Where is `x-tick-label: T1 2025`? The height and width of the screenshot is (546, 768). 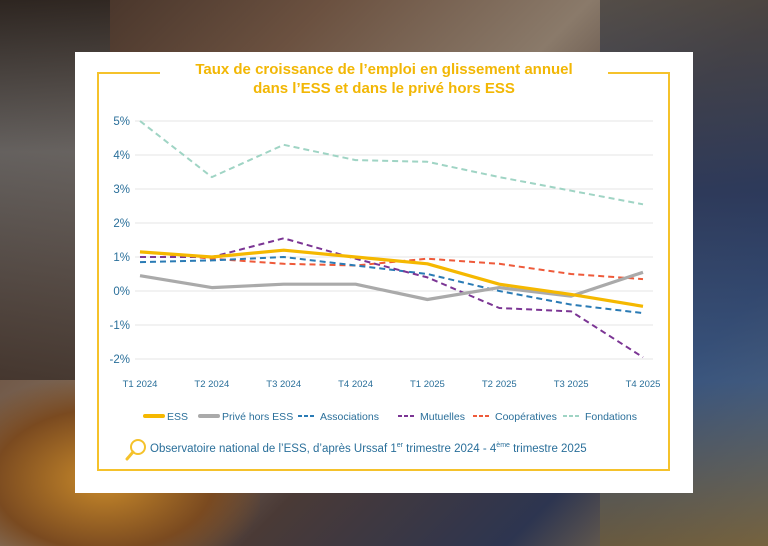
x-tick-label: T1 2025 is located at coordinates (427, 384).